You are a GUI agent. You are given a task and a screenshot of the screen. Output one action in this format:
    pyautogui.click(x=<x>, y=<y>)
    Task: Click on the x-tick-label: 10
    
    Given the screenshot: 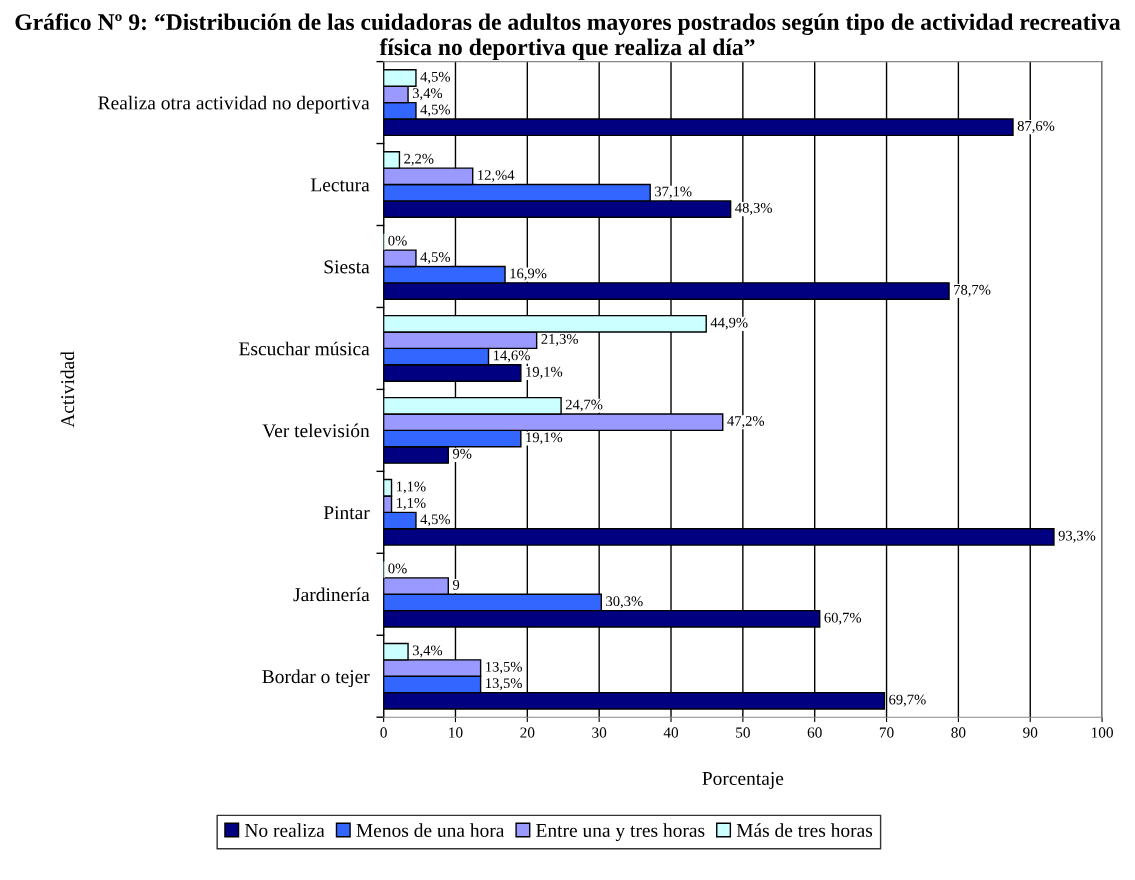 What is the action you would take?
    pyautogui.click(x=456, y=732)
    